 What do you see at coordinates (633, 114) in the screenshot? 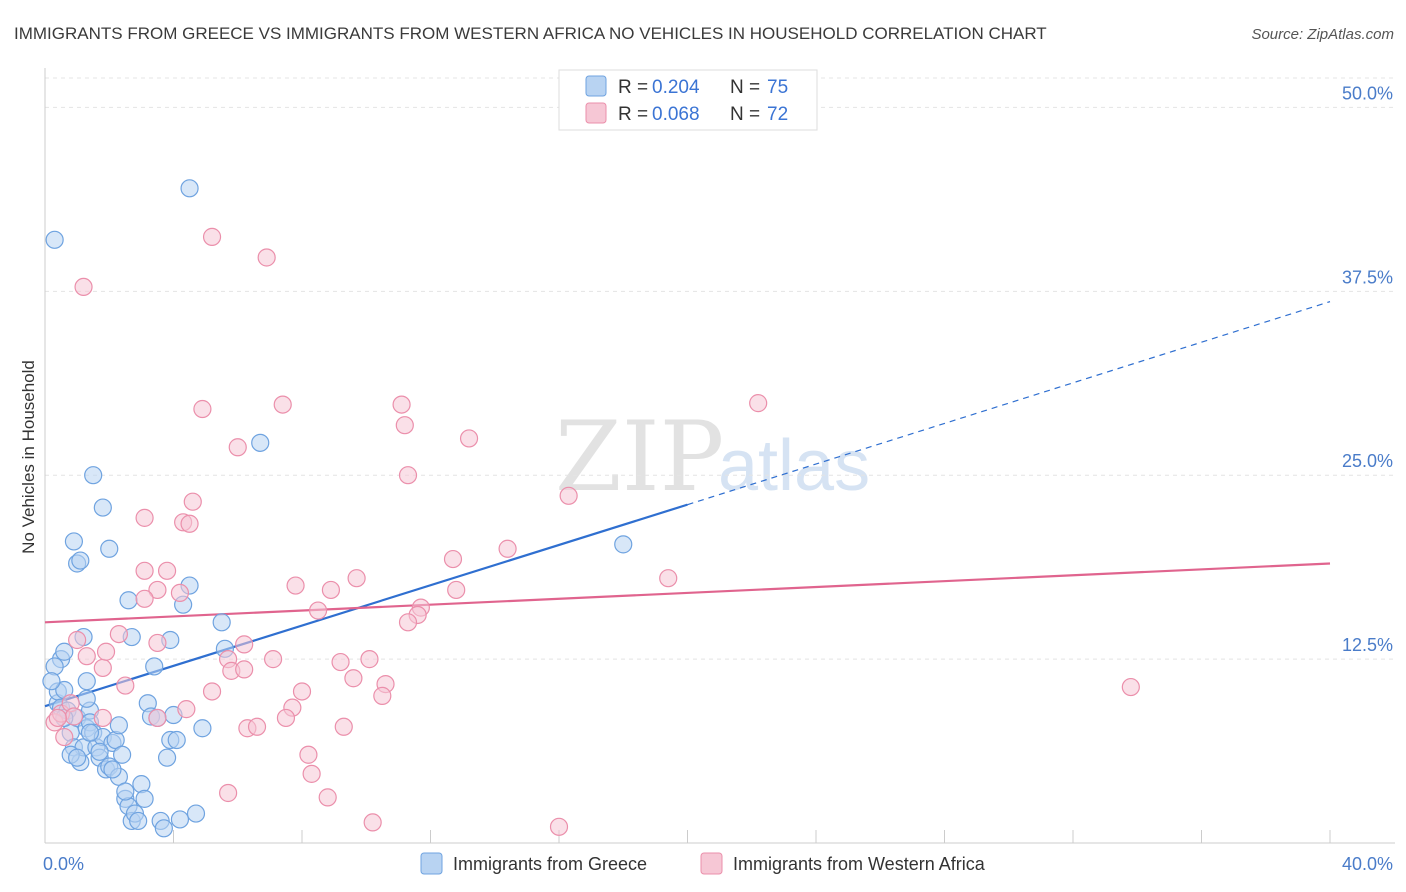
I see `legend-r-label-western-africa: R =` at bounding box center [633, 114].